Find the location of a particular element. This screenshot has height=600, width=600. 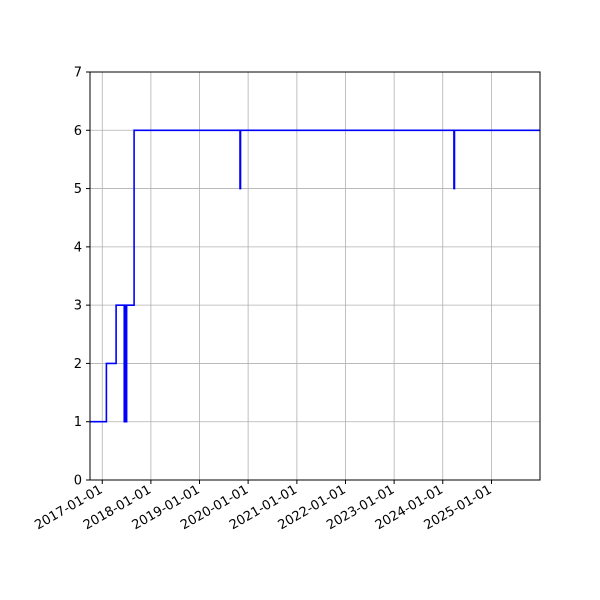

y-tick-label: 0 is located at coordinates (78, 481).